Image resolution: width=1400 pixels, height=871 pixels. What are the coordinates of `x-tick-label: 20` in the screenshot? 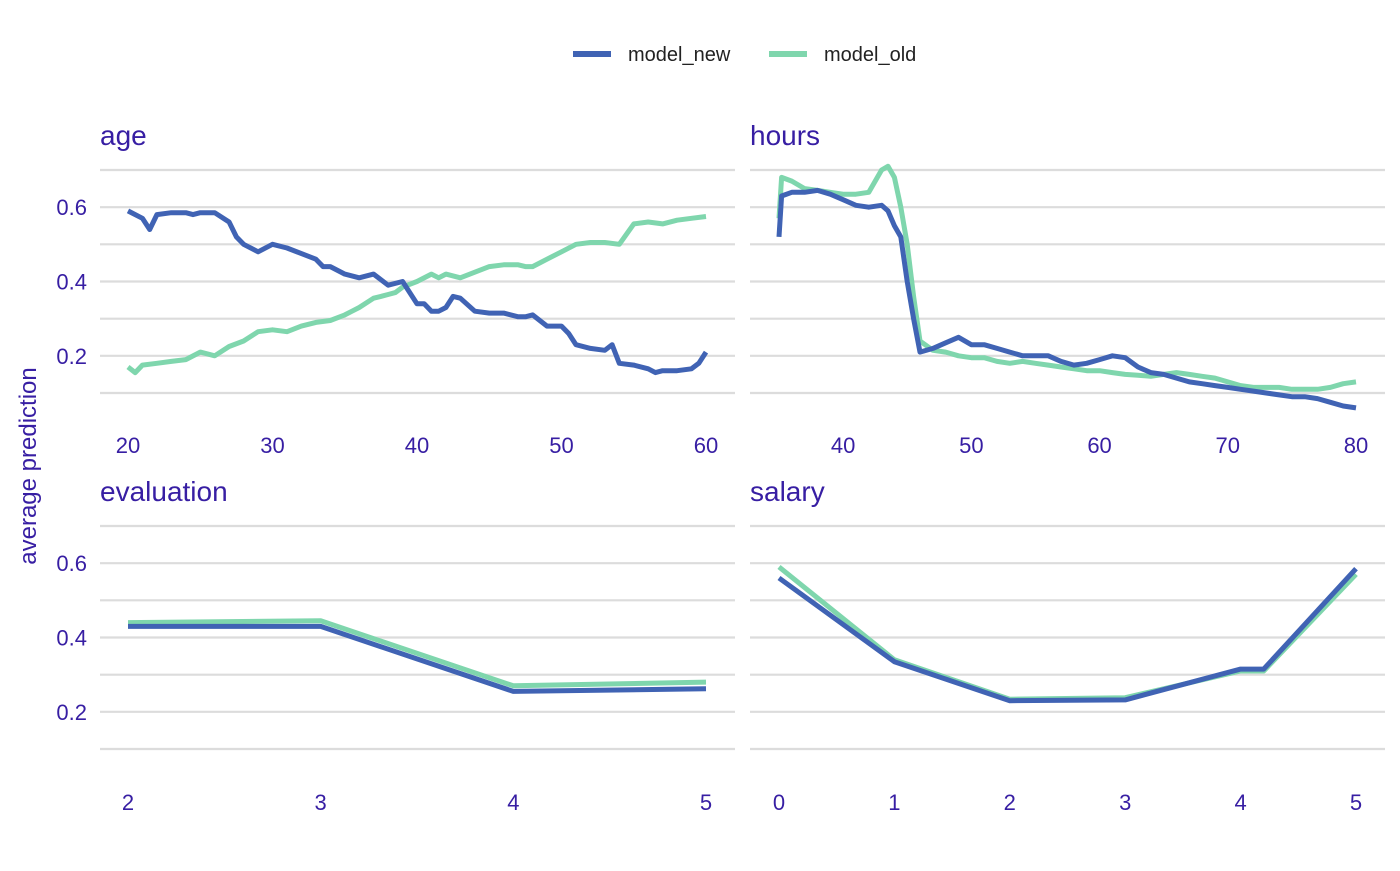 It's located at (128, 445).